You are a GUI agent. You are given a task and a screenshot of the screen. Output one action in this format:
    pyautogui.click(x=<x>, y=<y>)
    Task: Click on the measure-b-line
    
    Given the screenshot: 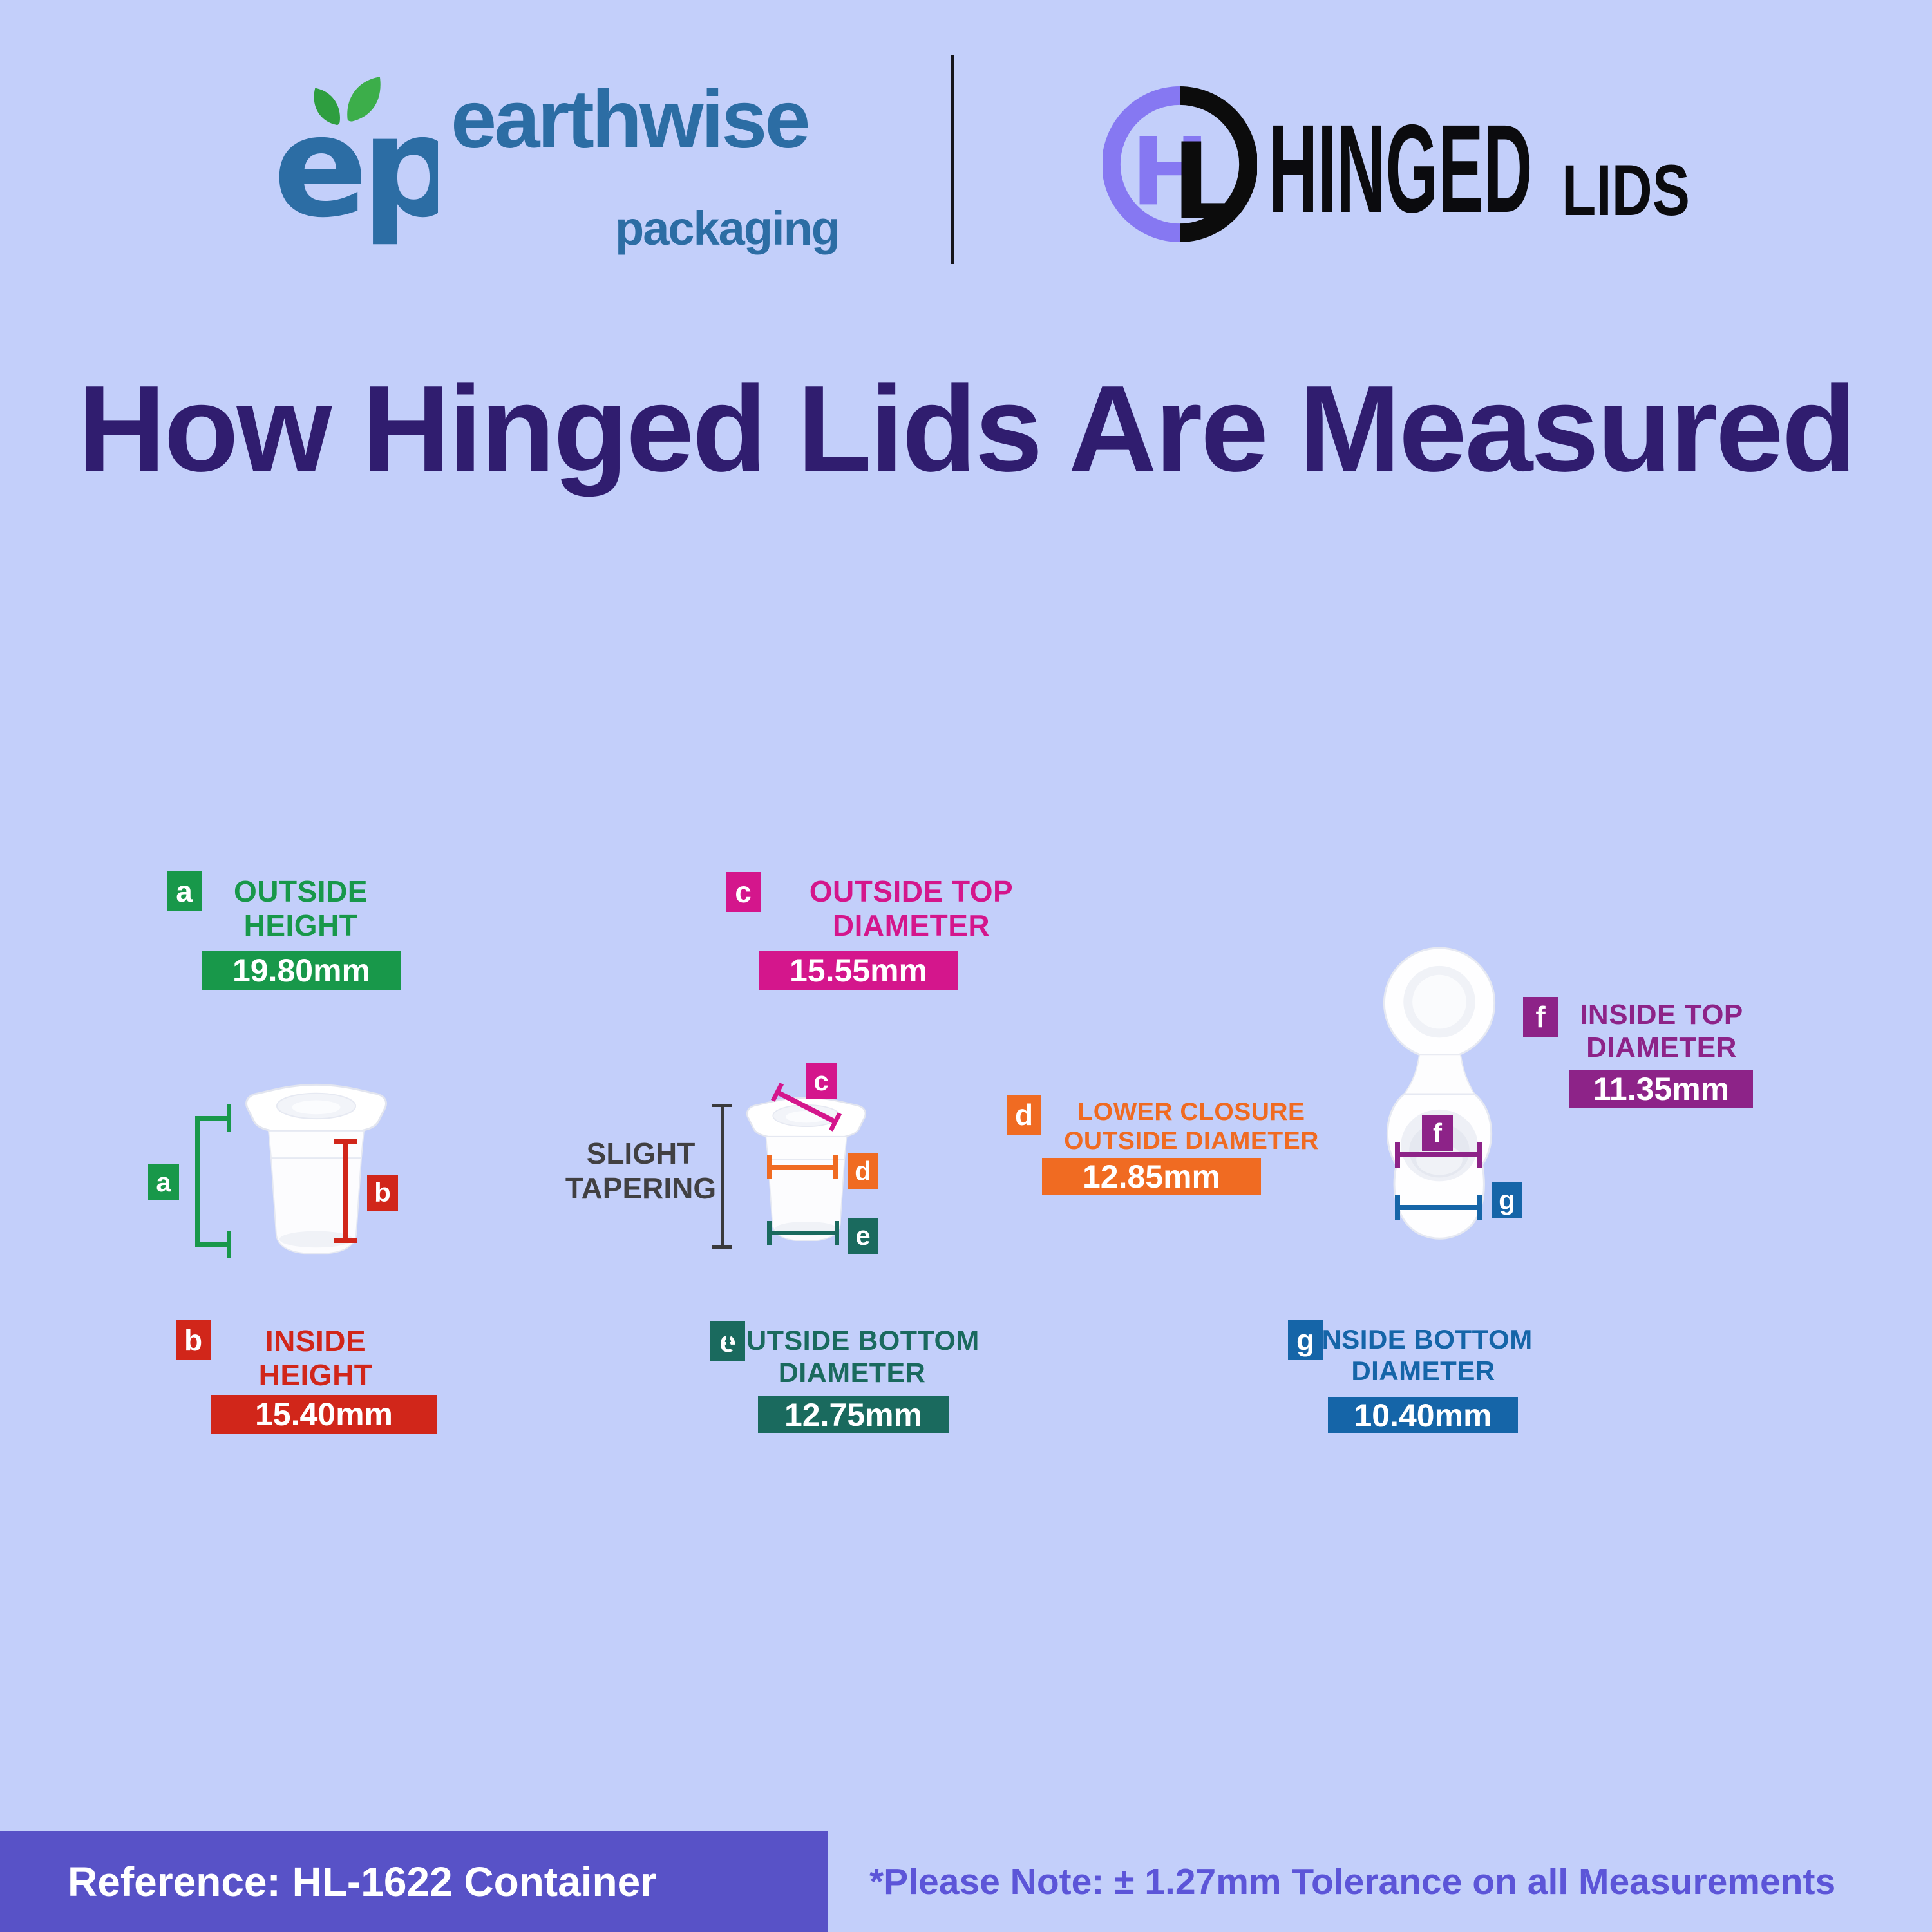 What is the action you would take?
    pyautogui.click(x=346, y=1192)
    